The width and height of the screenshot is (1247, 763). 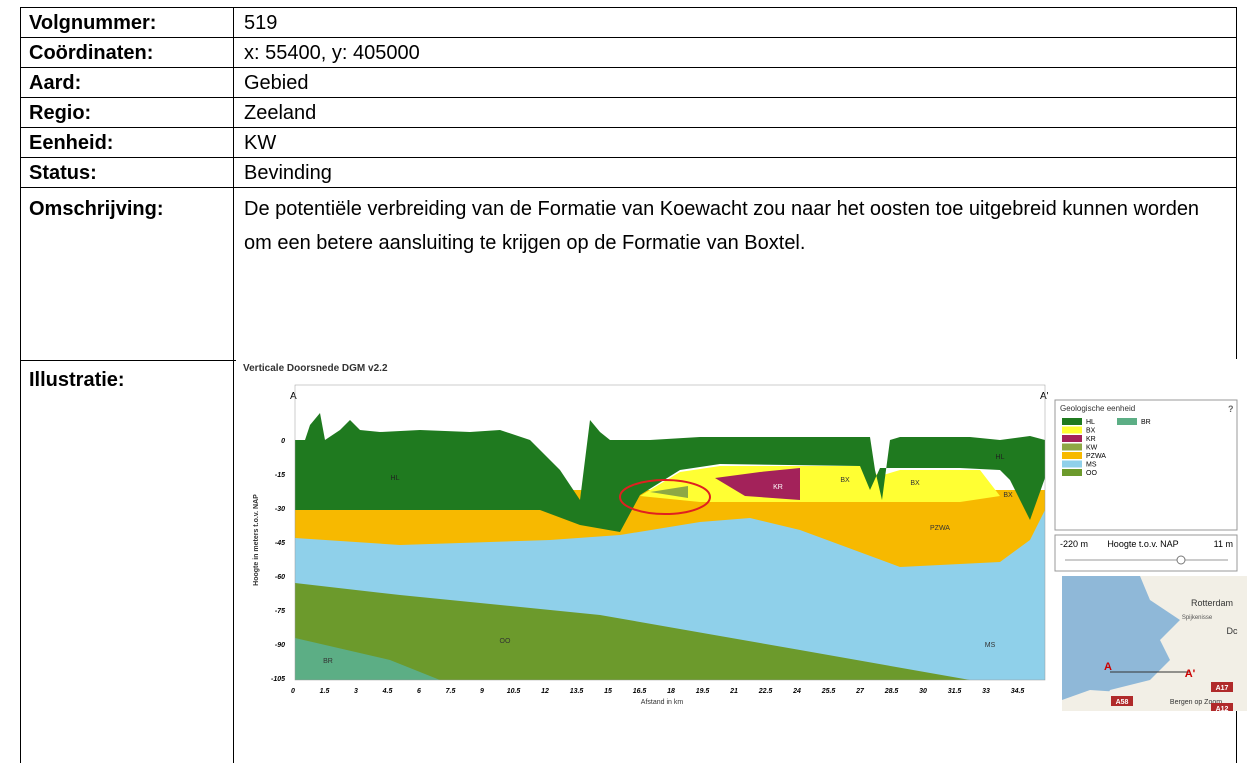 I want to click on slider-max: 11 m, so click(x=1223, y=544).